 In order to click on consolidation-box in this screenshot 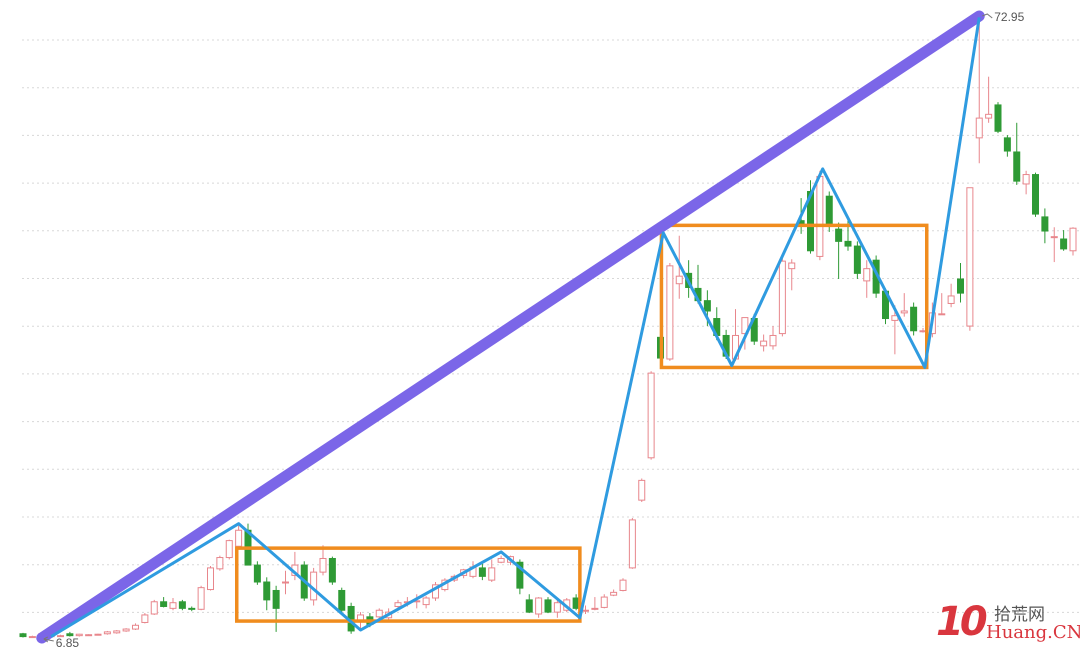, I will do `click(794, 296)`.